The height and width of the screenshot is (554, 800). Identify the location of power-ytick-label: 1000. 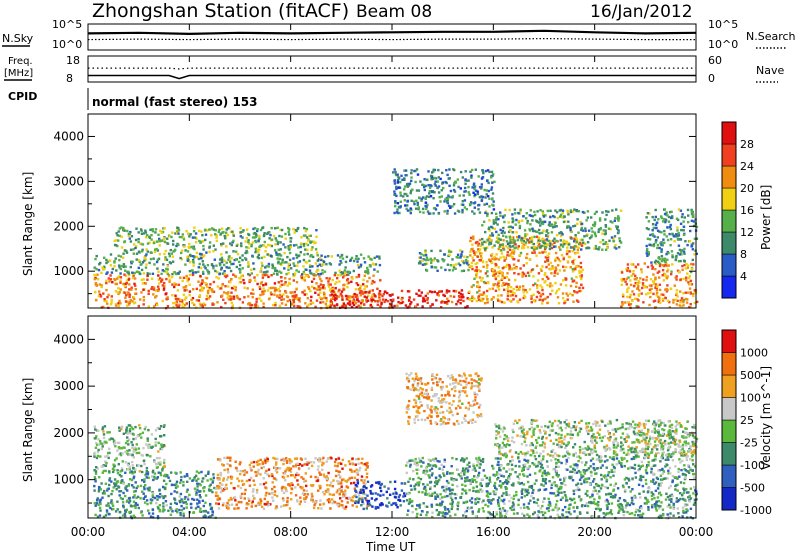
(68, 271).